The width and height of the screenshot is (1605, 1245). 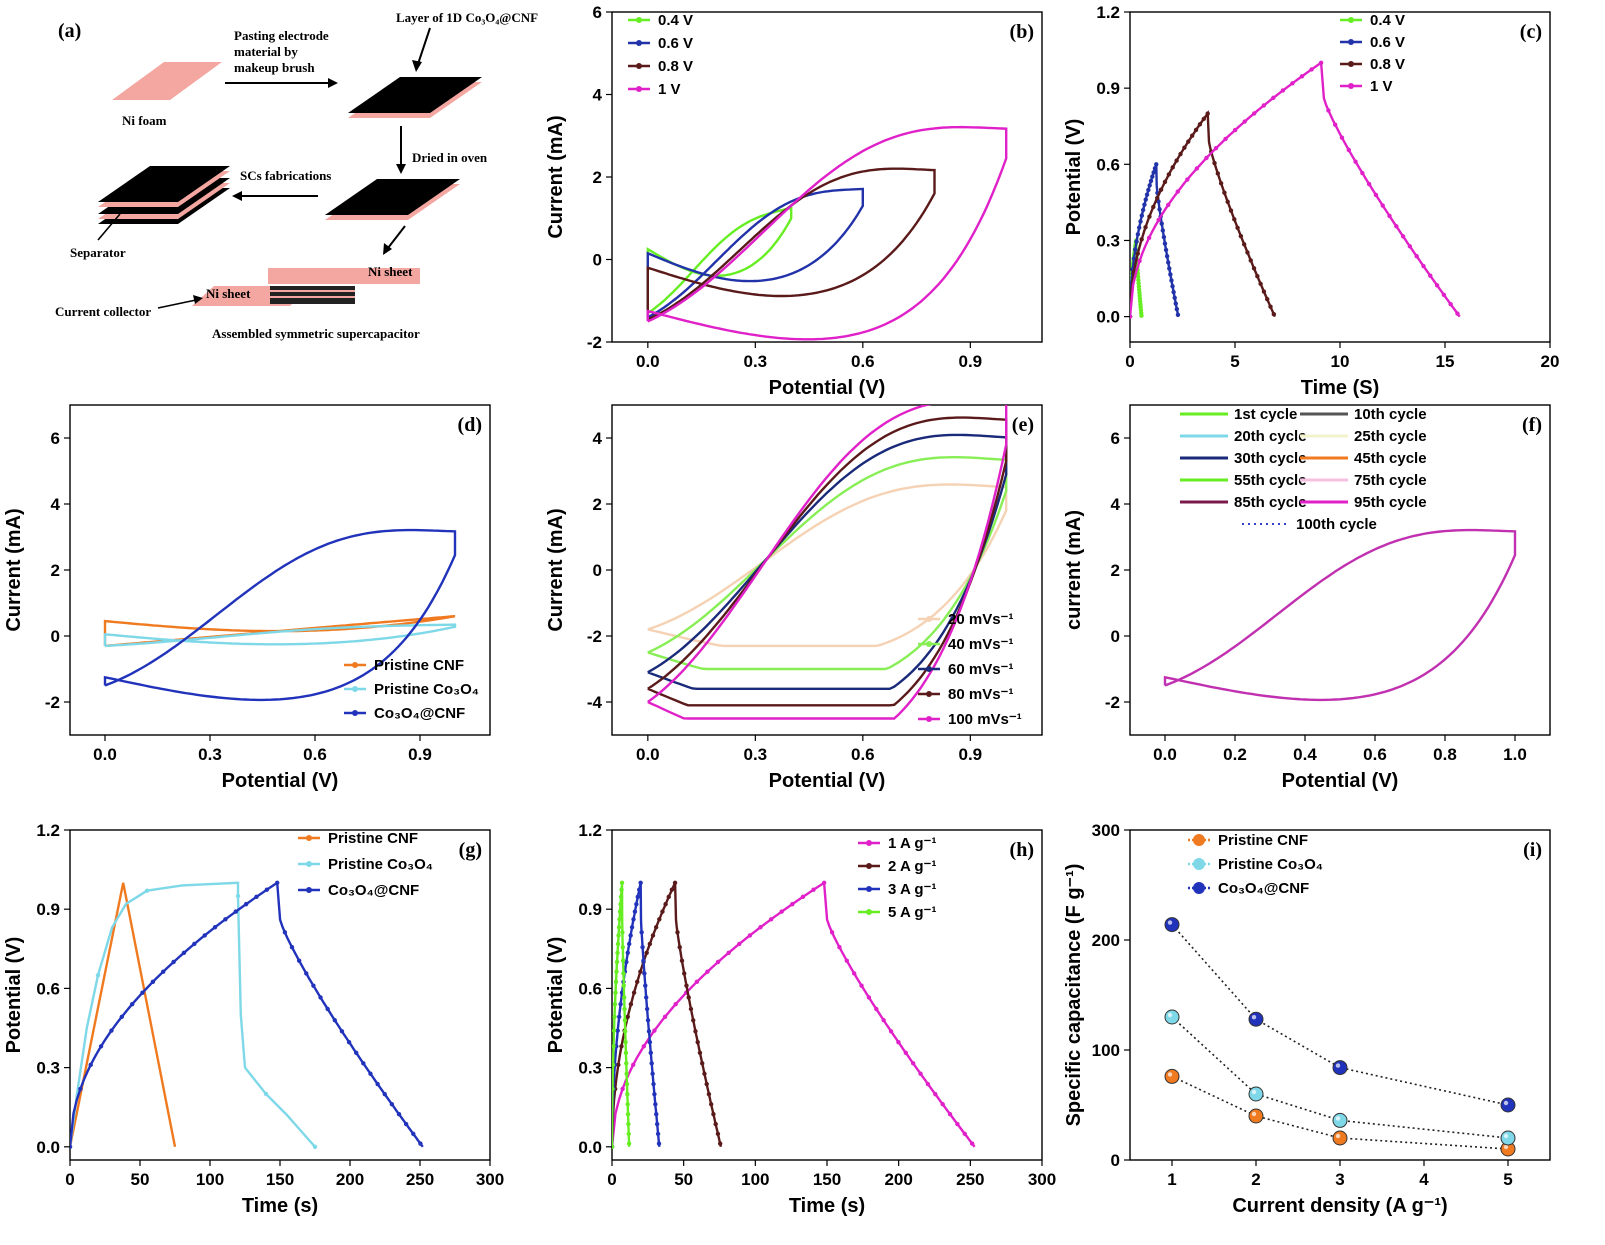 I want to click on panel-label: (h), so click(x=1022, y=850).